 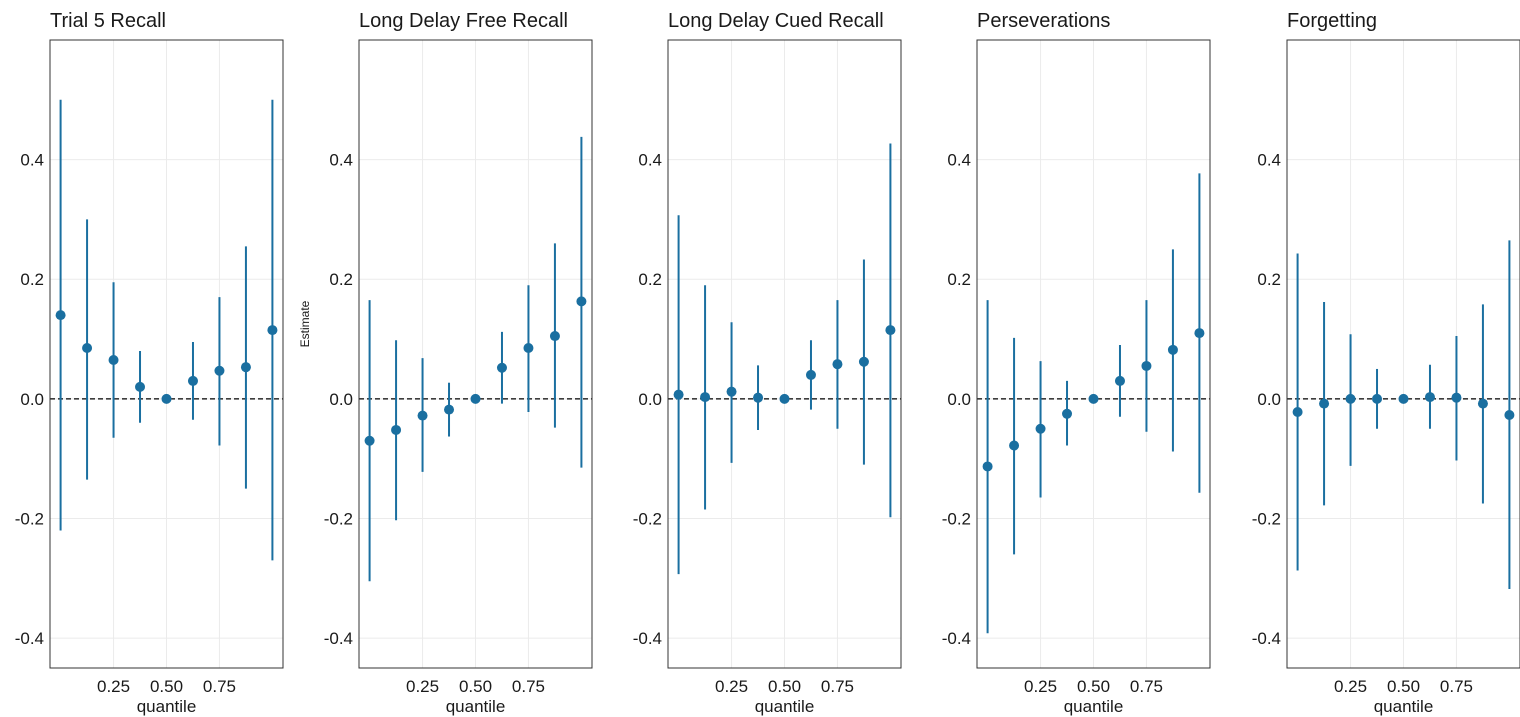 I want to click on panel-title: Perseverations, so click(x=1043, y=21).